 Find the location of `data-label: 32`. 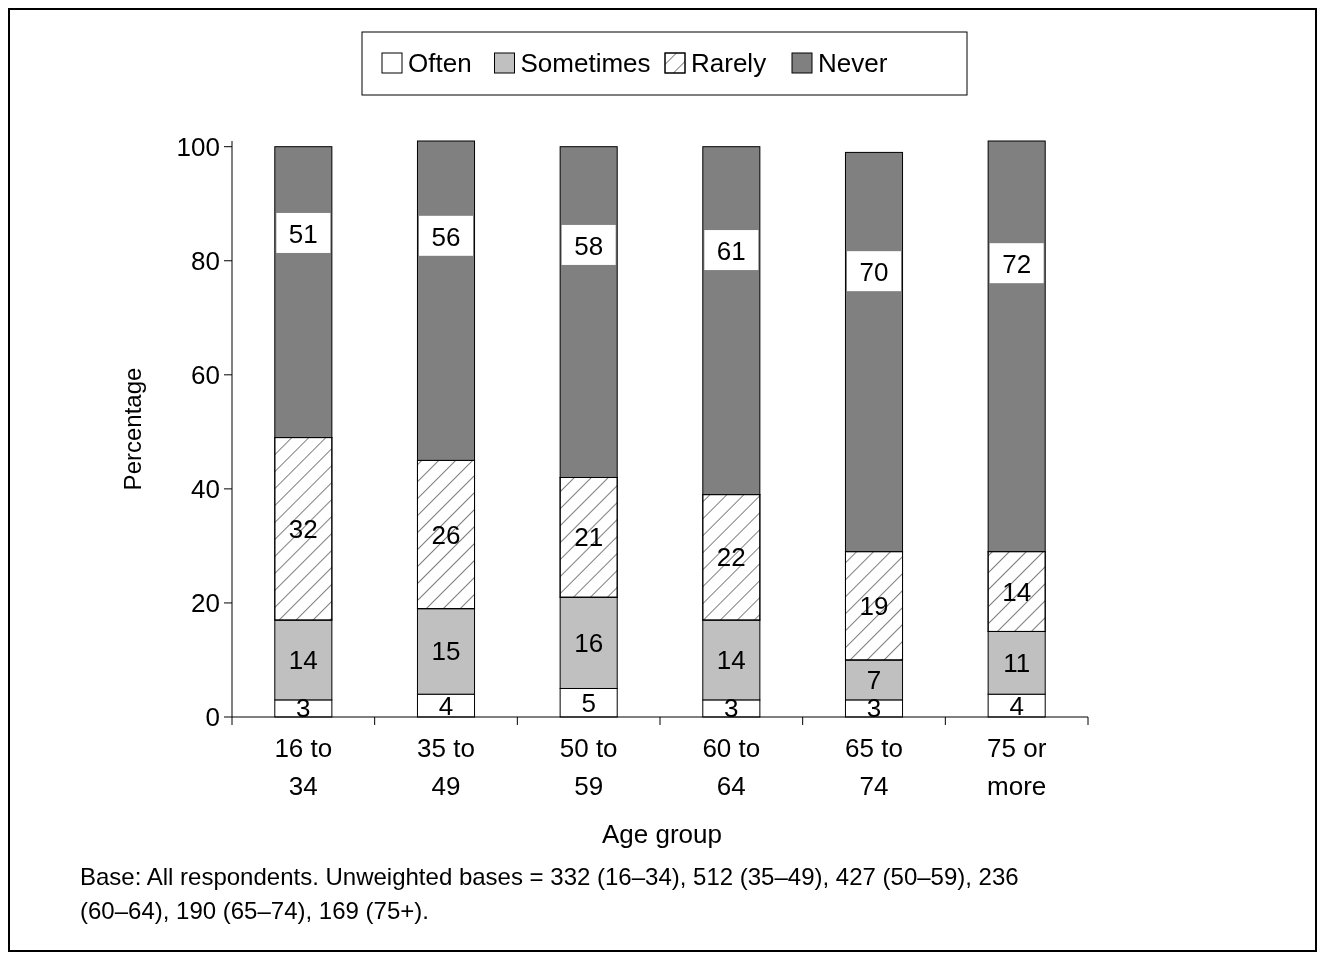

data-label: 32 is located at coordinates (303, 528).